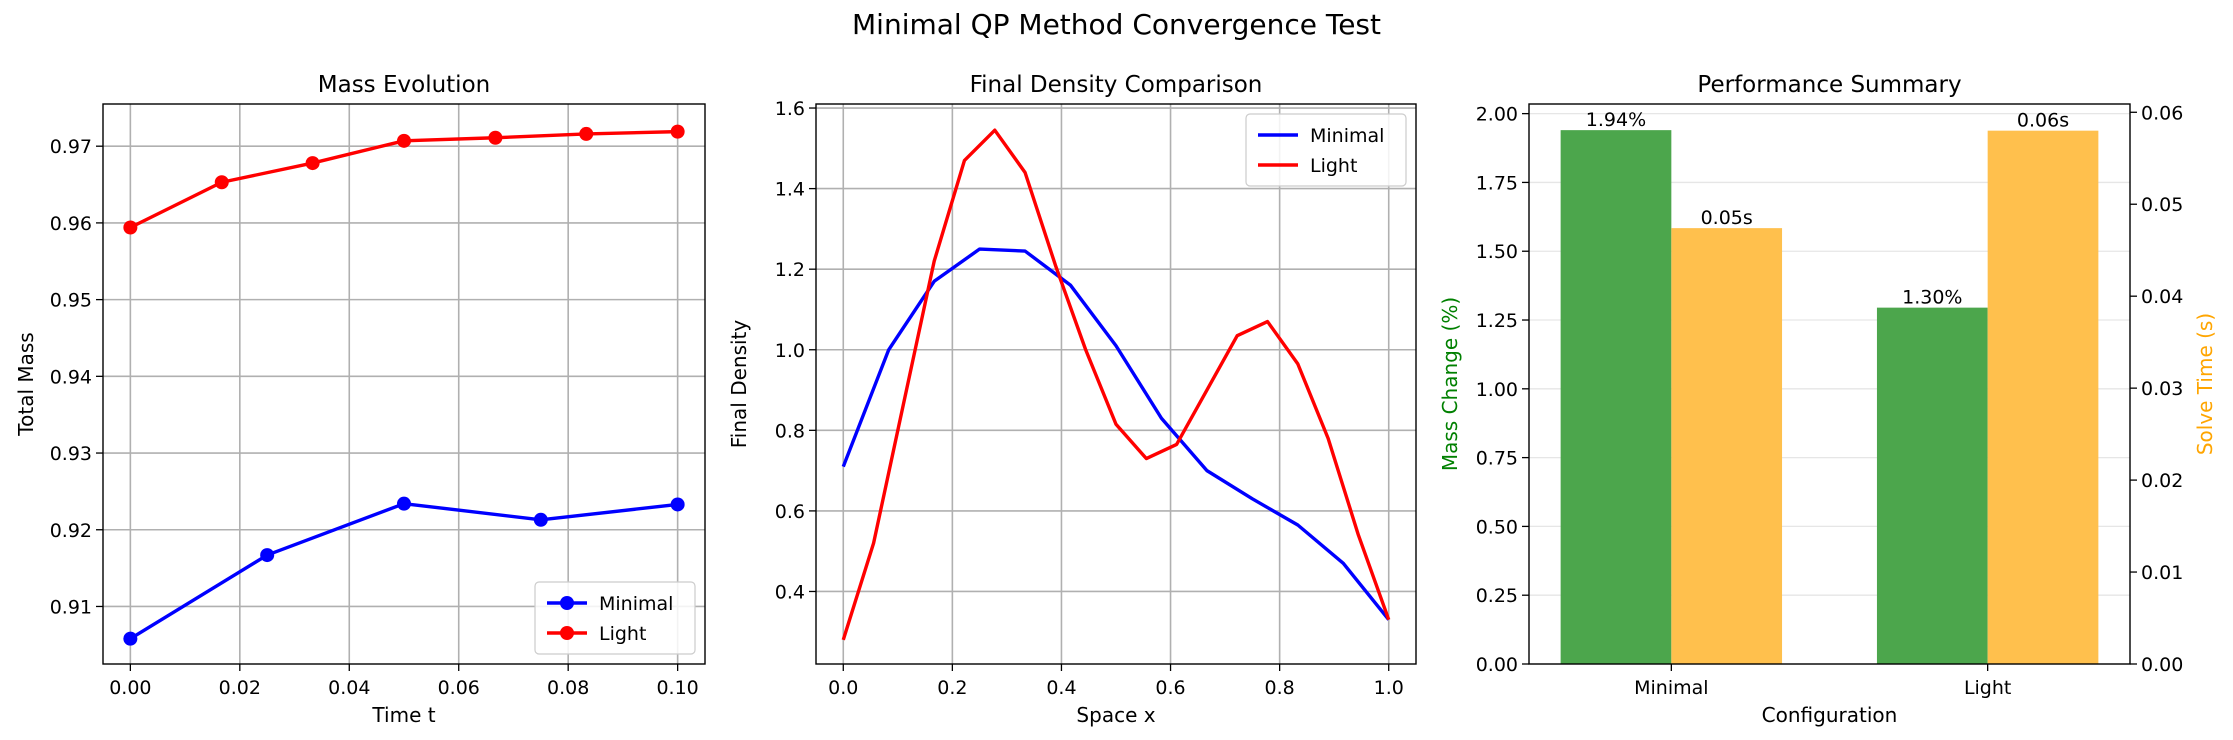 This screenshot has height=740, width=2233. What do you see at coordinates (404, 85) in the screenshot?
I see `panel-title: Mass Evolution` at bounding box center [404, 85].